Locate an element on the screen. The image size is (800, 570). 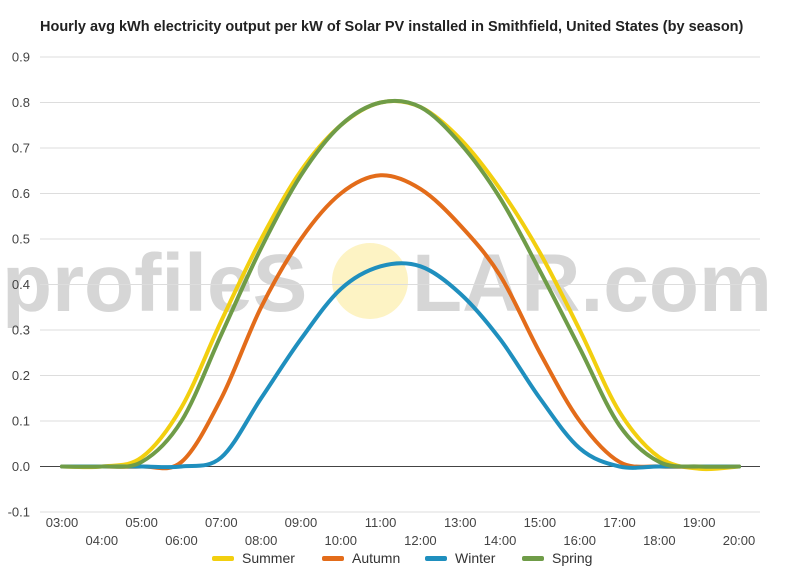
y-tick-label: 0.7 is located at coordinates (21, 148).